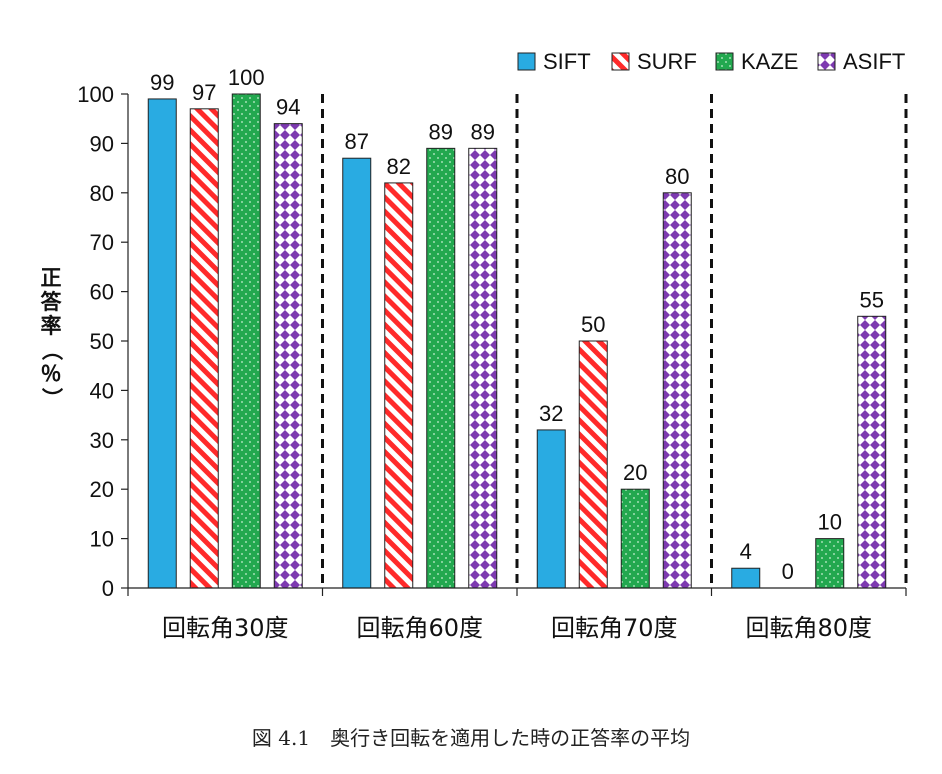 This screenshot has width=942, height=774. I want to click on data-label: 4, so click(746, 551).